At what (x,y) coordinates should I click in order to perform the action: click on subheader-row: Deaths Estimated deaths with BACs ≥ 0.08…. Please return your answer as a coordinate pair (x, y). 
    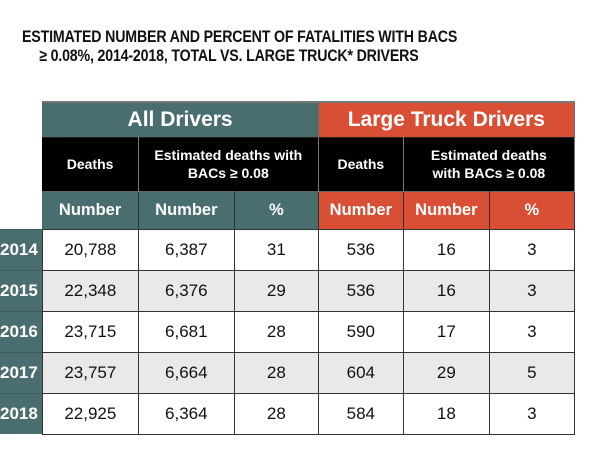
    Looking at the image, I should click on (287, 163).